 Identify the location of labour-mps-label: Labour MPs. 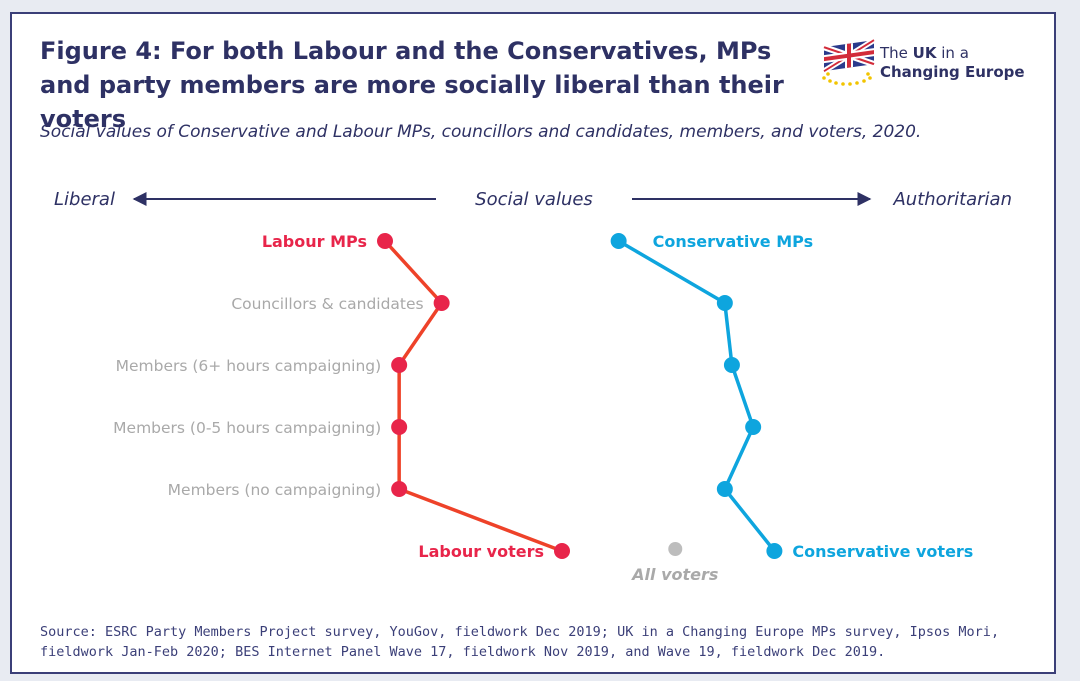
(314, 241).